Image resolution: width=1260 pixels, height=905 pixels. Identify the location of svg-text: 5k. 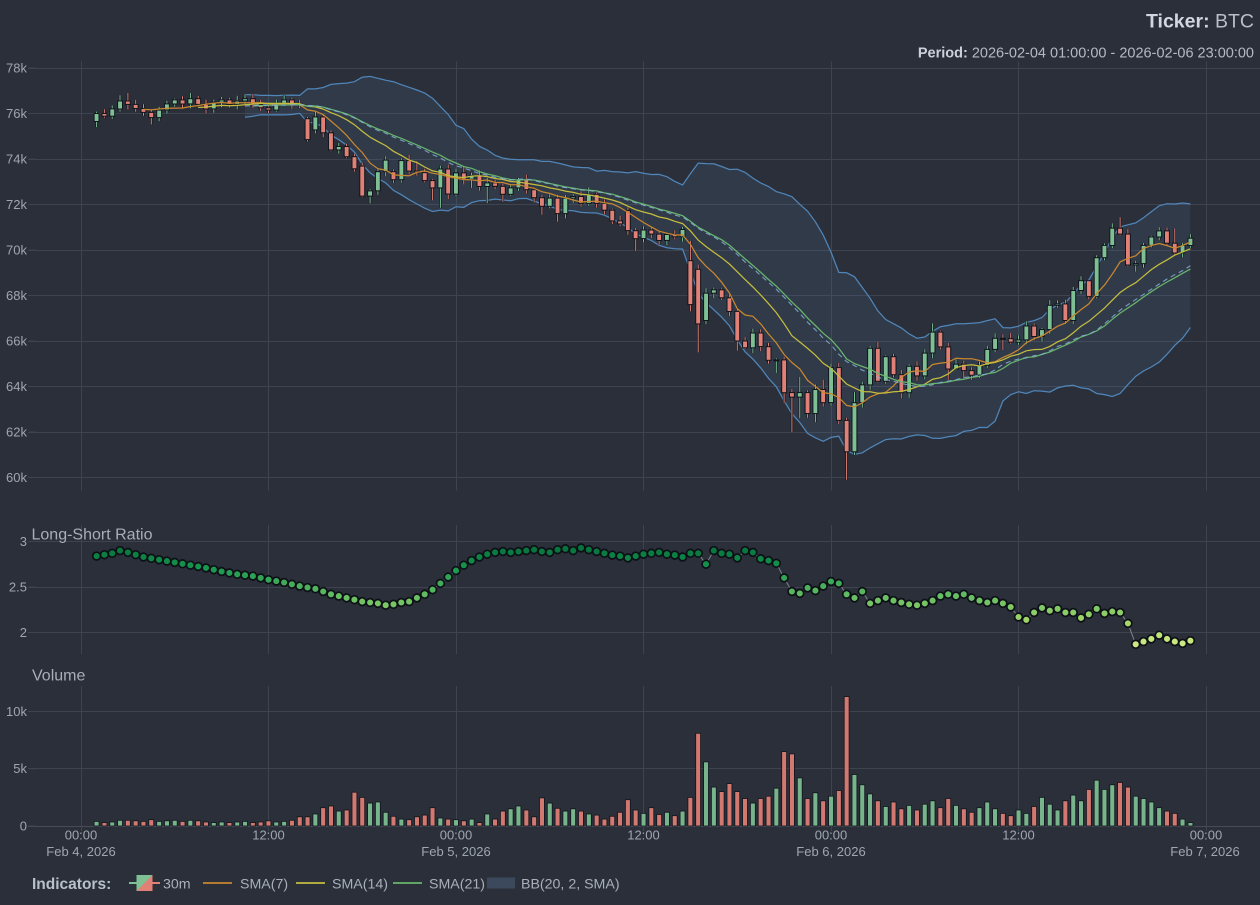
(20, 768).